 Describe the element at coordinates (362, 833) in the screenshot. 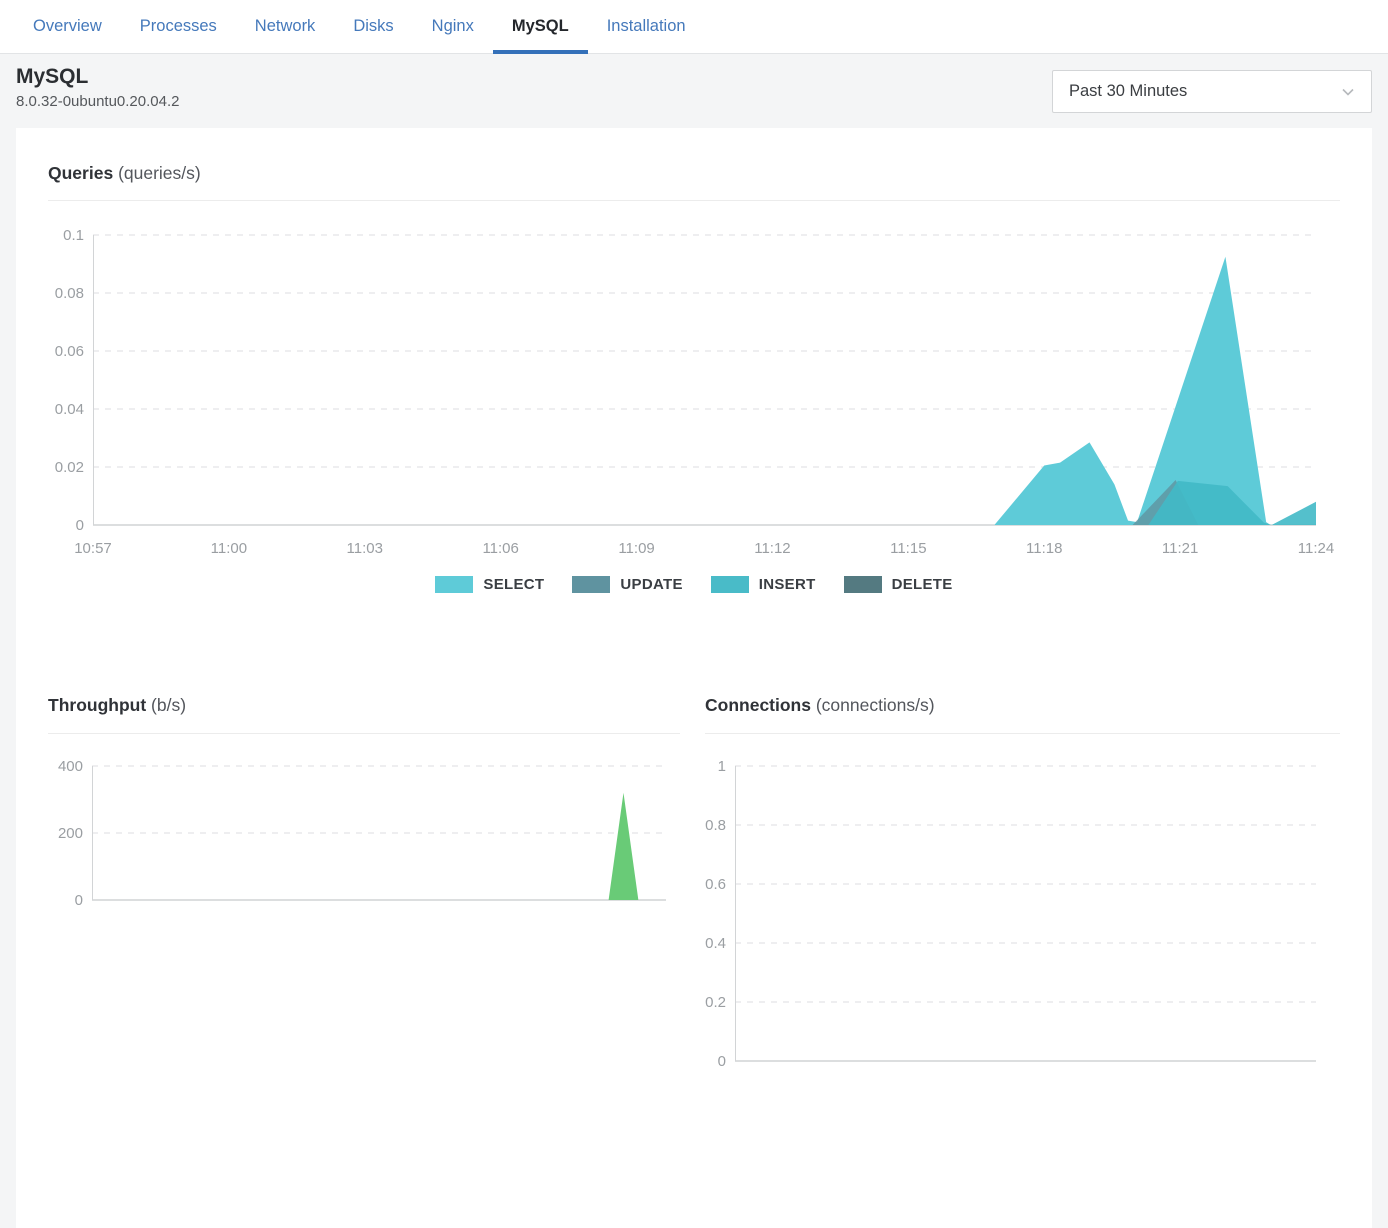

I see `throughput-chart: 0 200 400` at that location.